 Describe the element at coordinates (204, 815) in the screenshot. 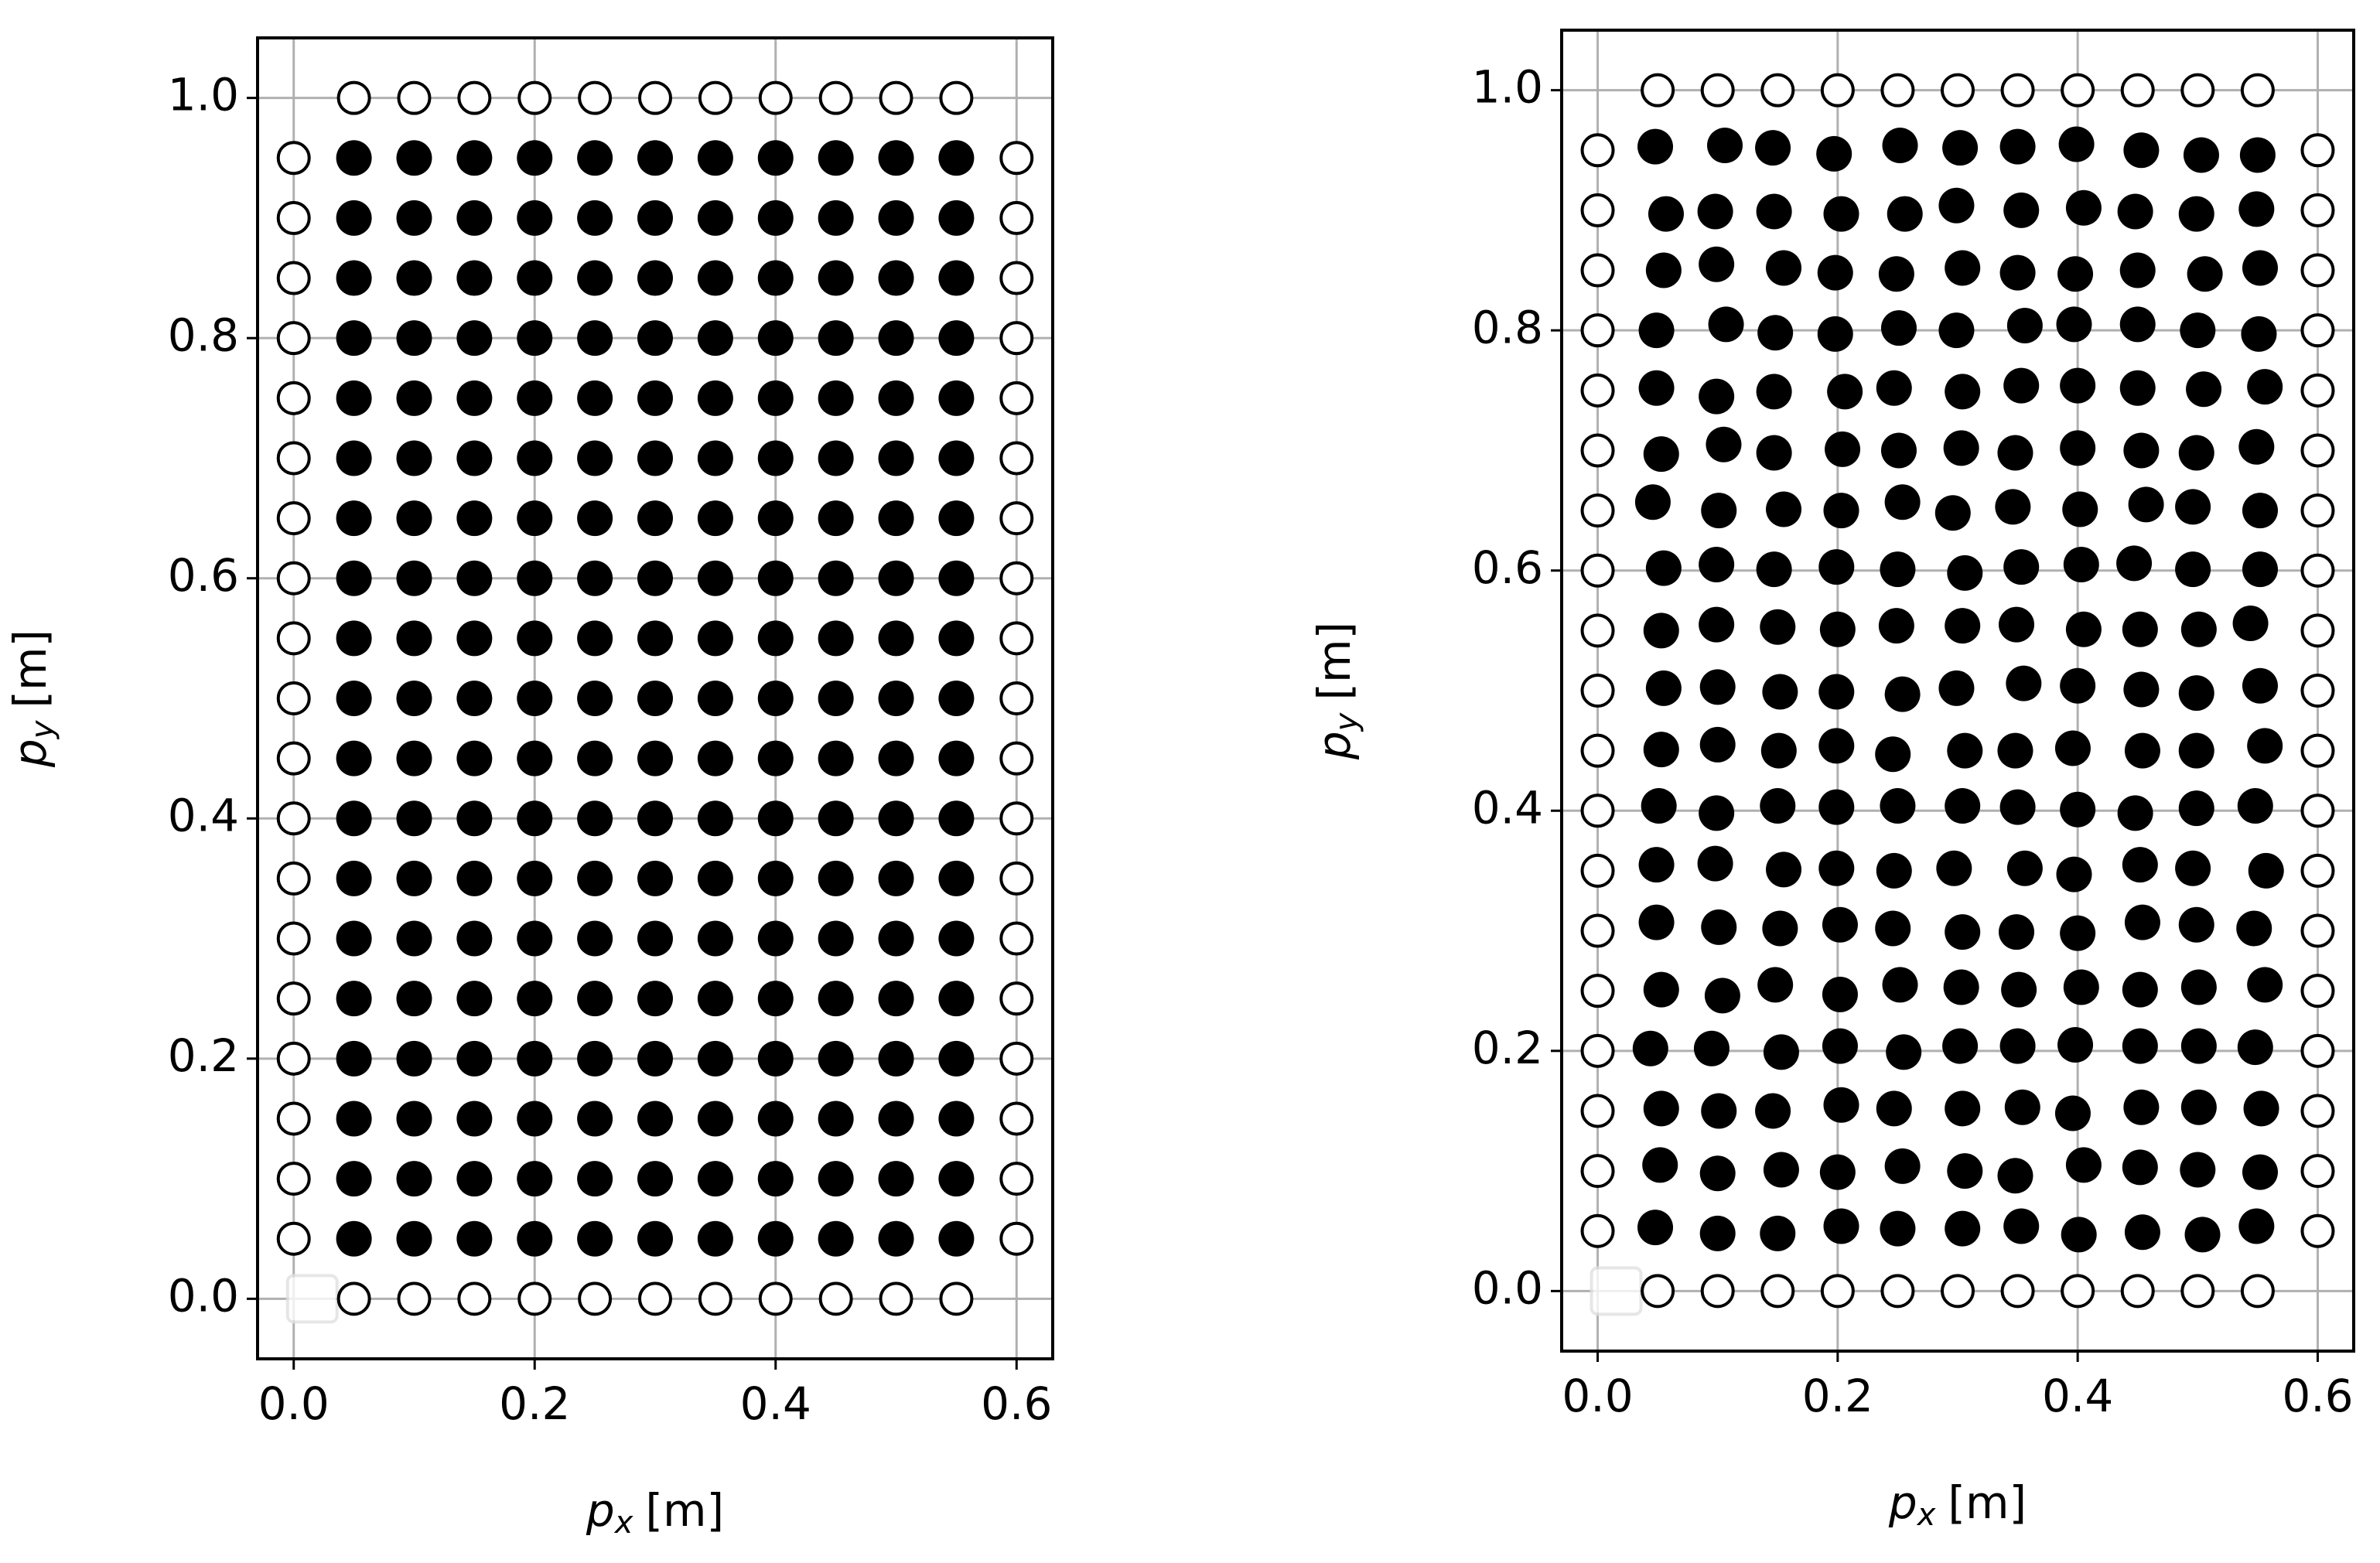

I see `y-tick-label: 0.4` at that location.